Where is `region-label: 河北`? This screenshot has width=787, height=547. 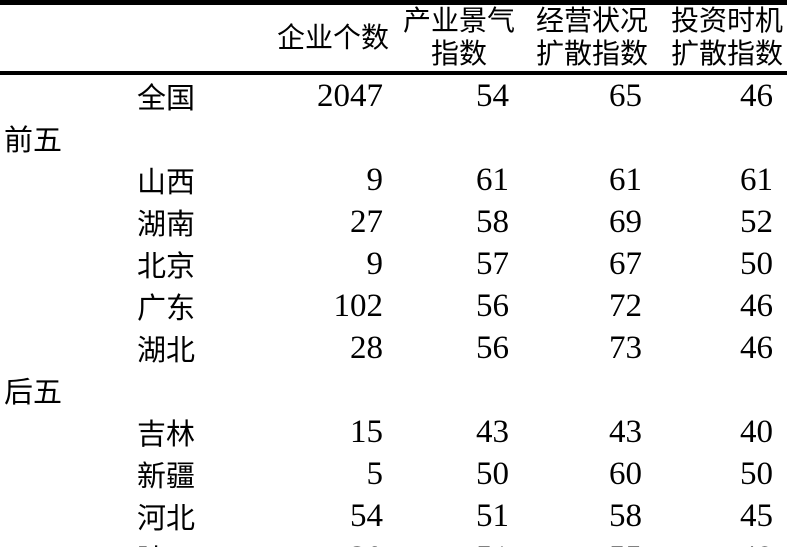
region-label: 河北 is located at coordinates (166, 519).